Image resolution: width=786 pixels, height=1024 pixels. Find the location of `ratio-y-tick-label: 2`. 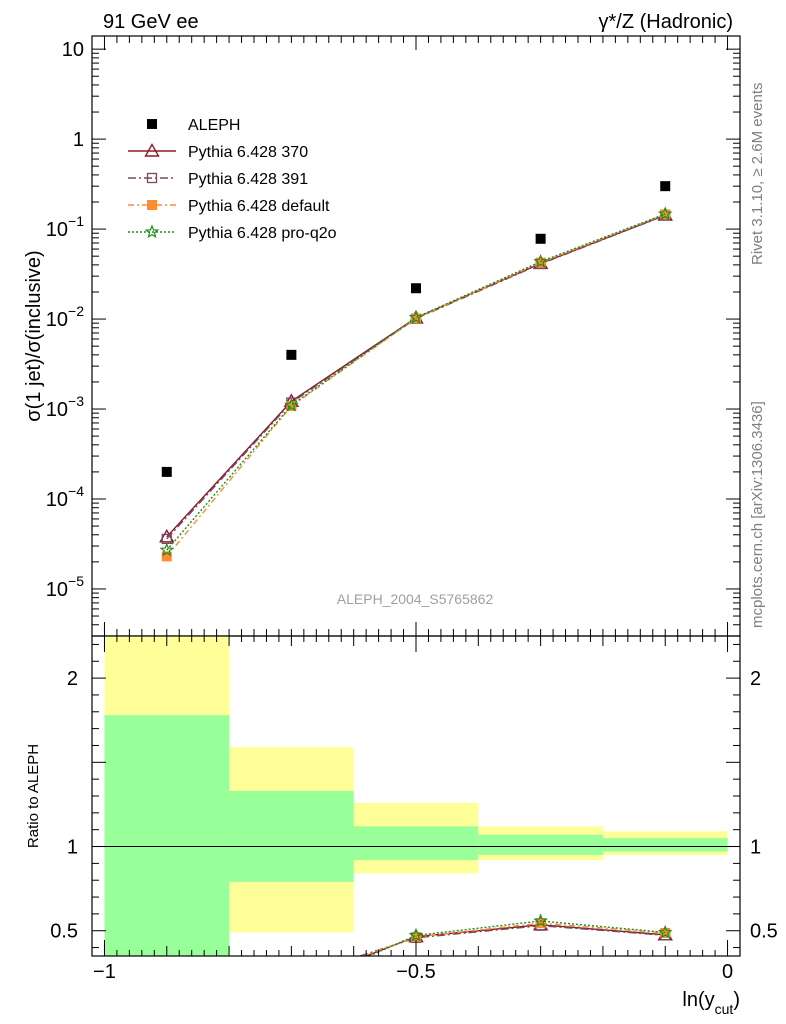

ratio-y-tick-label: 2 is located at coordinates (72, 679).